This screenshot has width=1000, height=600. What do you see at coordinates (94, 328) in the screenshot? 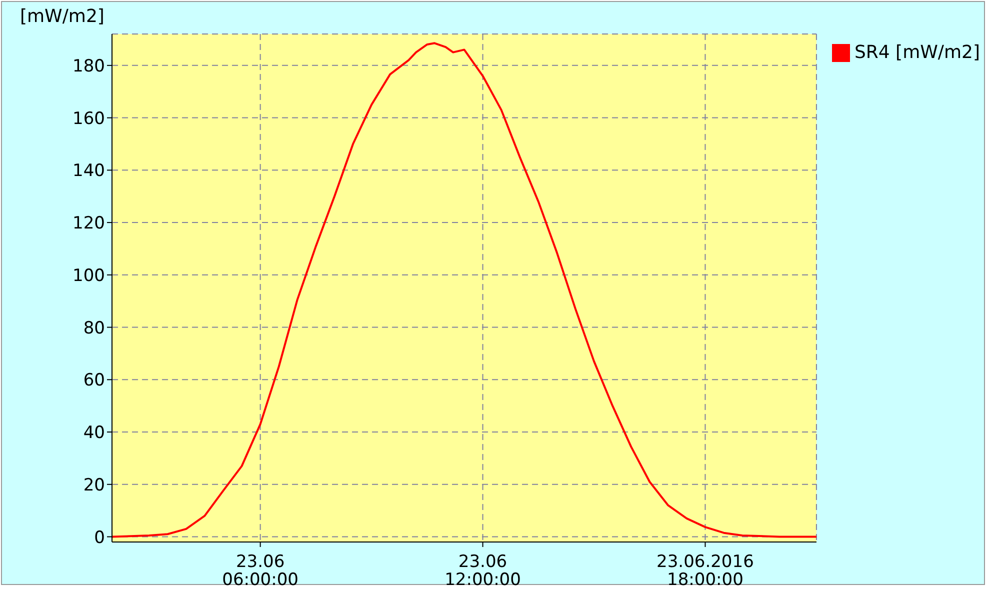
I see `y-tick-label: 80` at bounding box center [94, 328].